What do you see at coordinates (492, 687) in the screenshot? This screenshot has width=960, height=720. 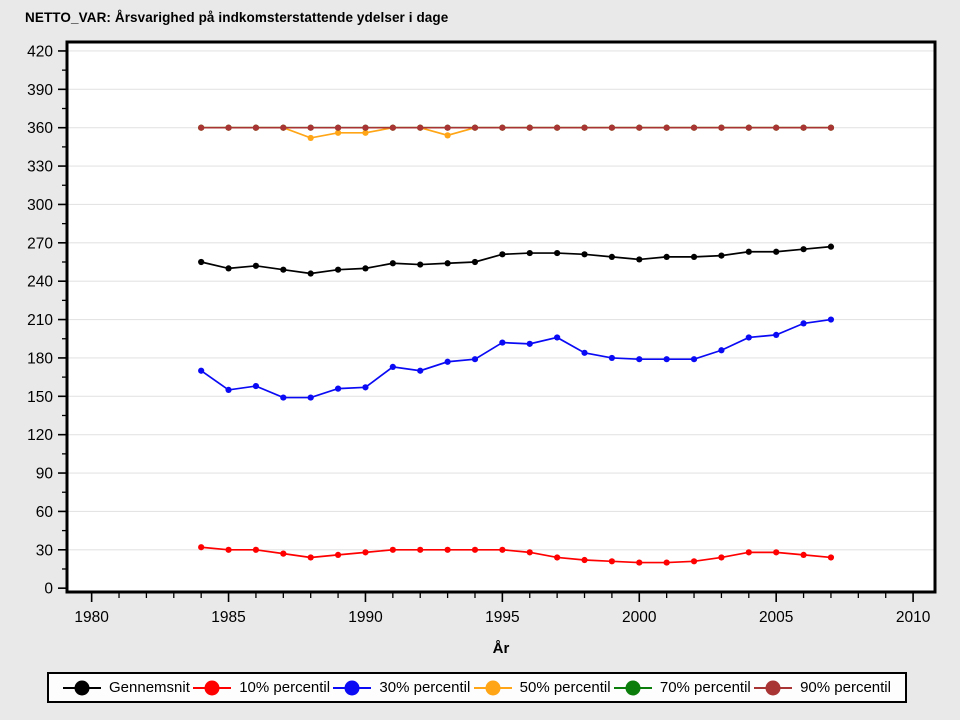 I see `legend-marker-50-percentil-icon` at bounding box center [492, 687].